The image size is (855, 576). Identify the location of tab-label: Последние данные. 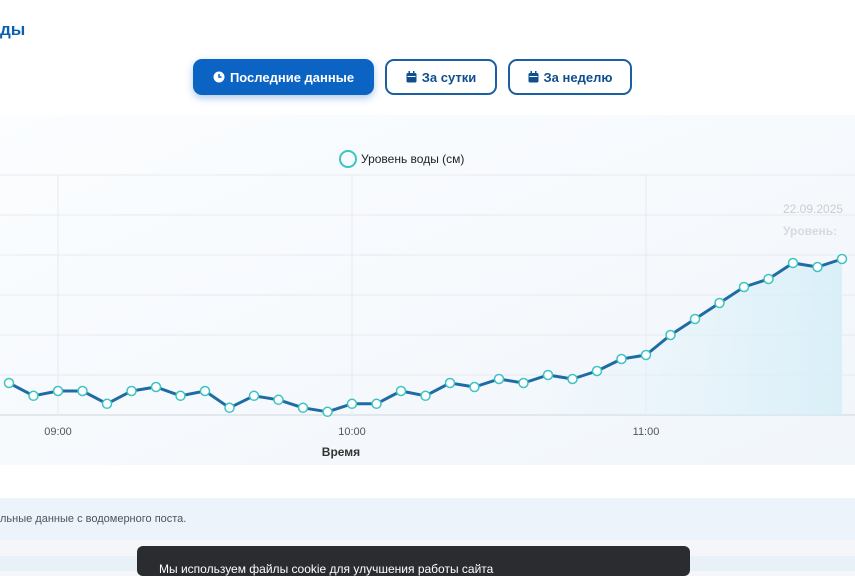
(292, 77).